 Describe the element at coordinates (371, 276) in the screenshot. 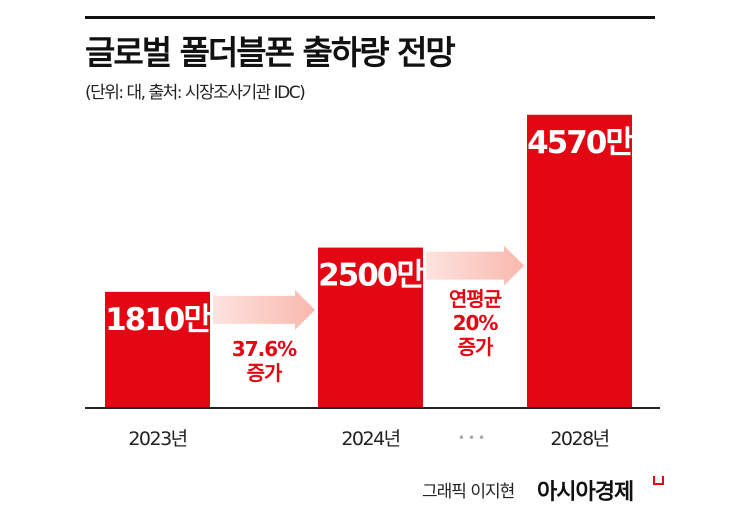

I see `data-label: 2500만` at that location.